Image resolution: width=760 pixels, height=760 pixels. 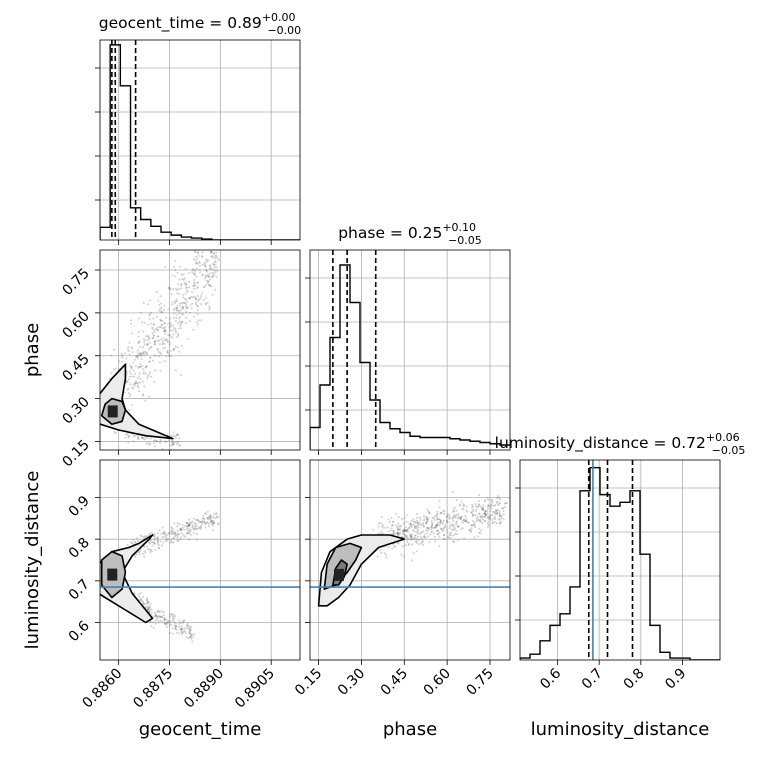 I want to click on x-tick-label: 0.8890, so click(x=204, y=689).